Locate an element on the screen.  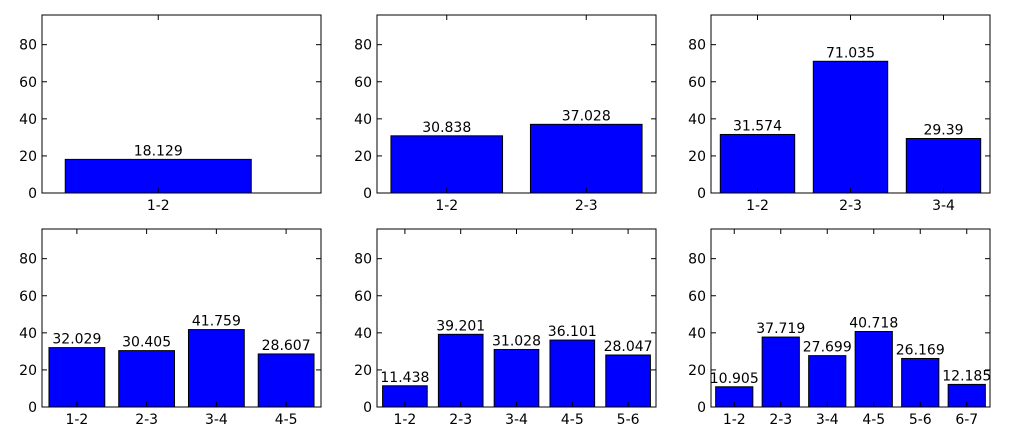
data-label: 37.028 is located at coordinates (586, 116).